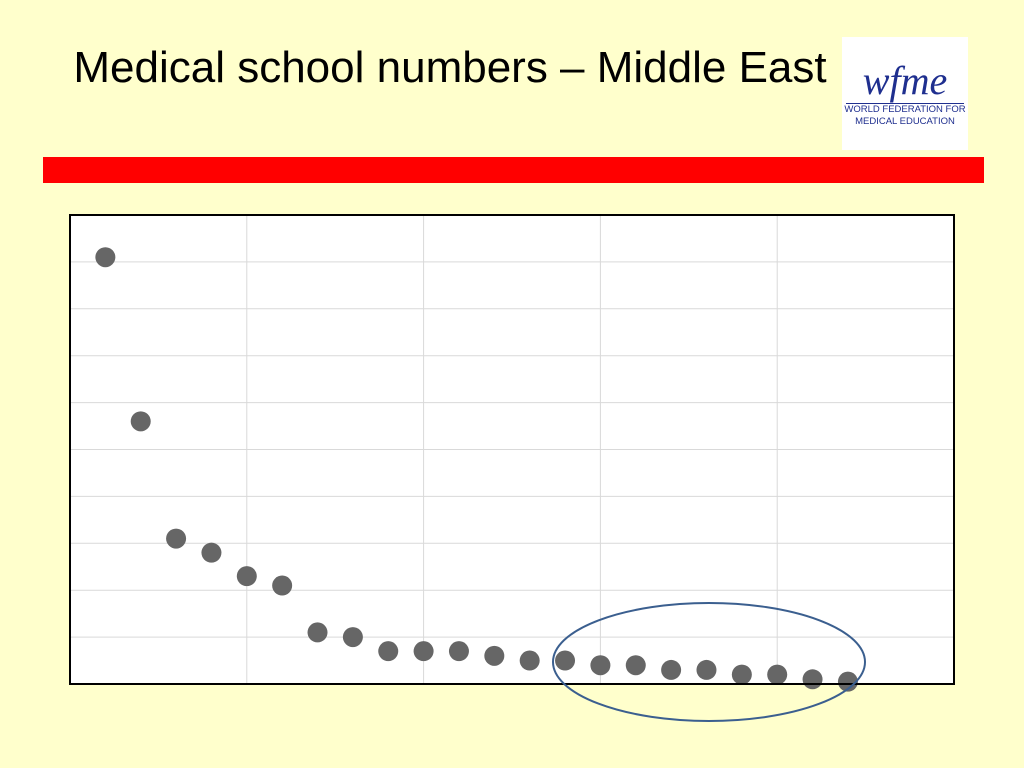 This screenshot has width=1024, height=768. What do you see at coordinates (905, 109) in the screenshot?
I see `logo-text: WORLD FEDERATION FOR` at bounding box center [905, 109].